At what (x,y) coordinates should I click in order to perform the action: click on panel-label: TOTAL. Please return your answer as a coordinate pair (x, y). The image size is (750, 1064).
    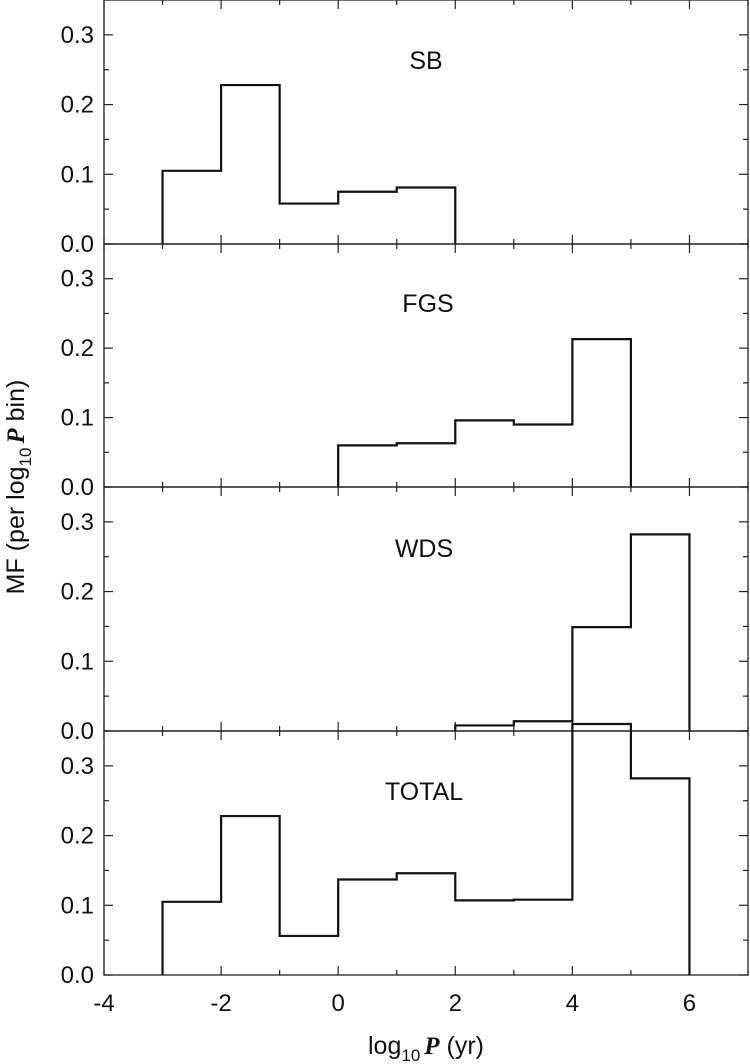
    Looking at the image, I should click on (424, 792).